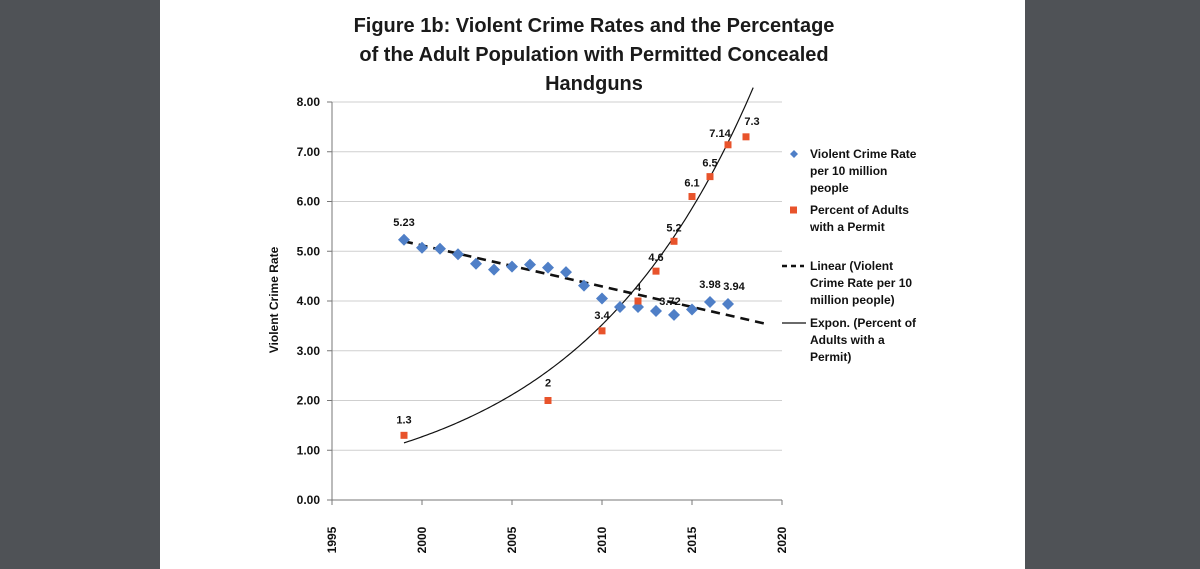  Describe the element at coordinates (863, 154) in the screenshot. I see `legend-label-line: Violent Crime Rate` at that location.